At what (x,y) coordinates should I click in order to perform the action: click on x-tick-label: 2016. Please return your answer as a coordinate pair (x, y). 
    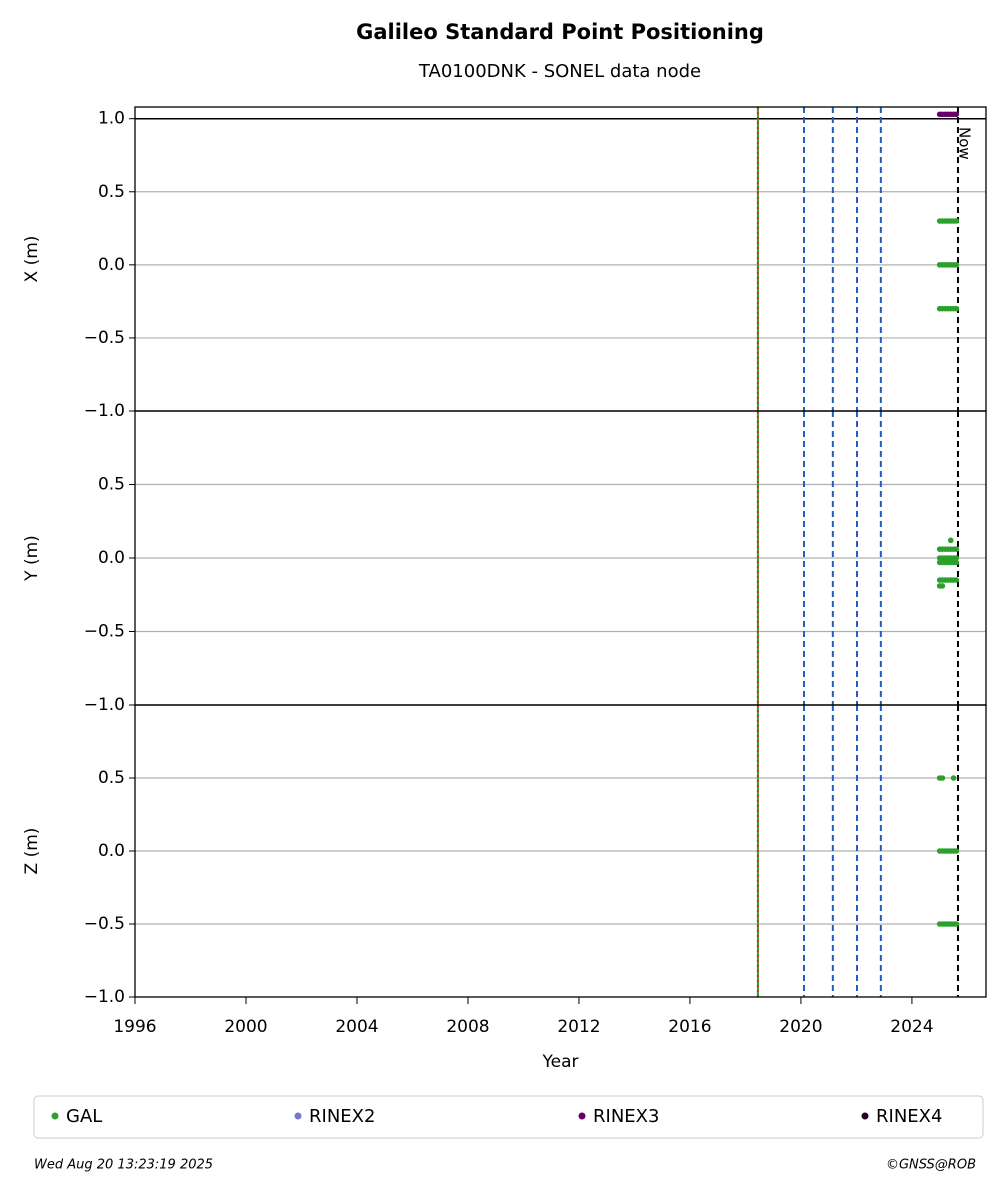
    Looking at the image, I should click on (689, 1027).